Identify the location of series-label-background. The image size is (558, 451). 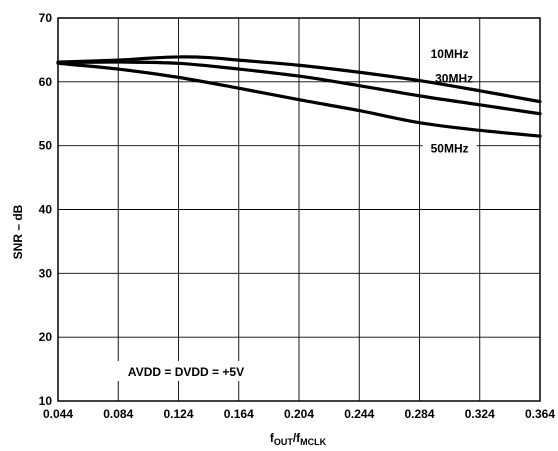
(449, 148).